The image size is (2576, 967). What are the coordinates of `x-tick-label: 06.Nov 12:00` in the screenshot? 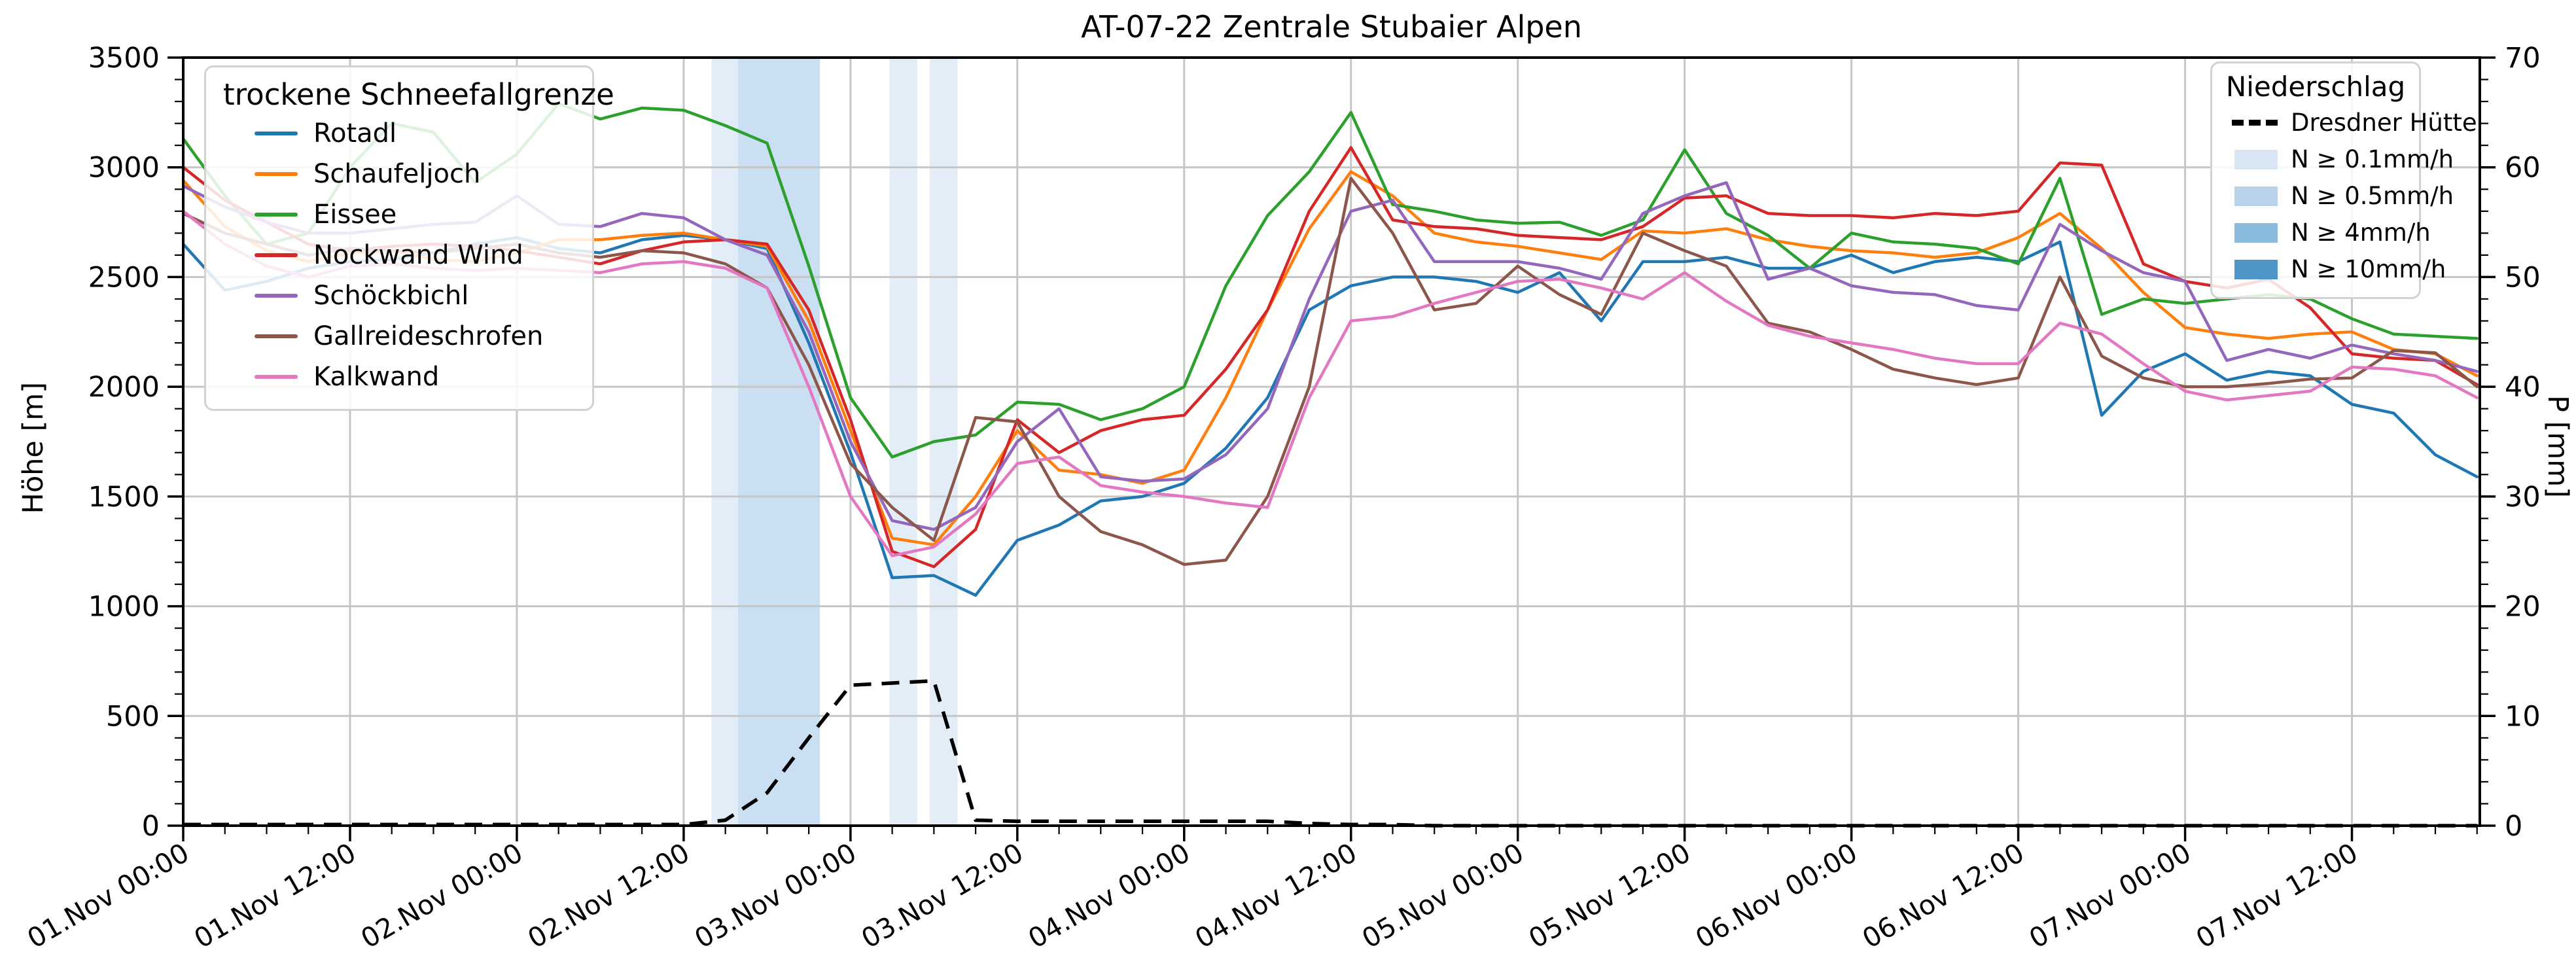 It's located at (1943, 896).